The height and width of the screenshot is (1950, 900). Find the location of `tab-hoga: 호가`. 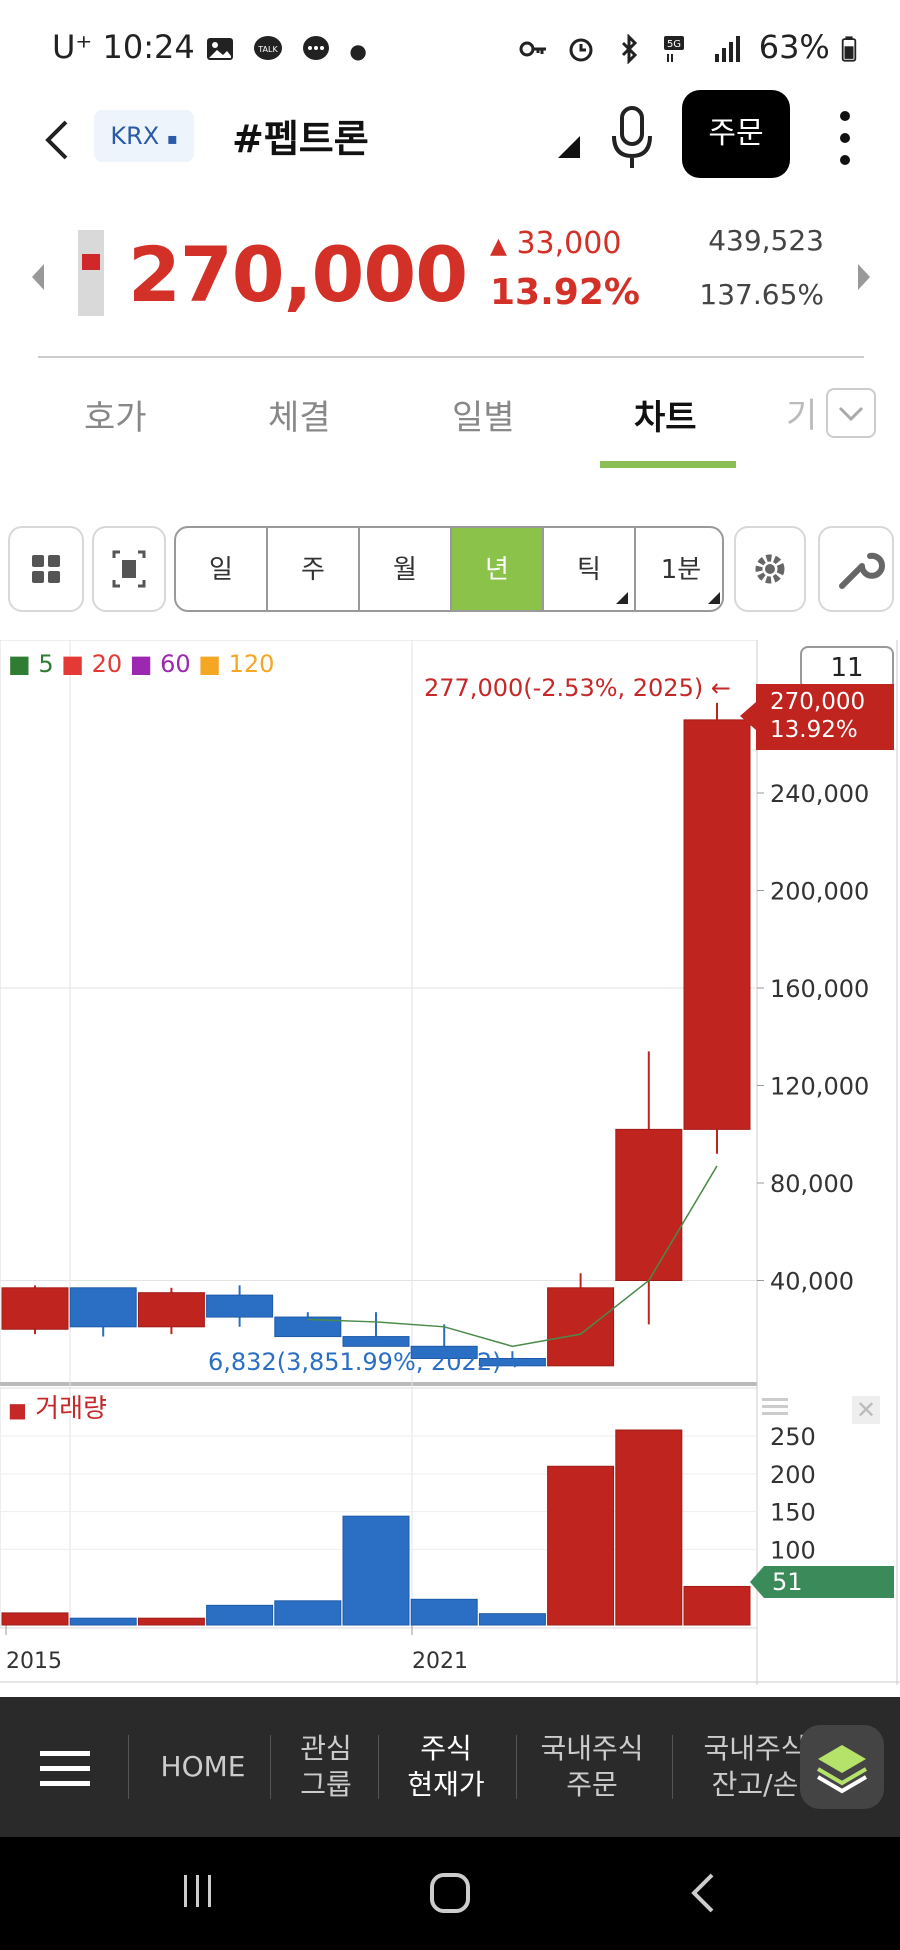

tab-hoga: 호가 is located at coordinates (115, 418).